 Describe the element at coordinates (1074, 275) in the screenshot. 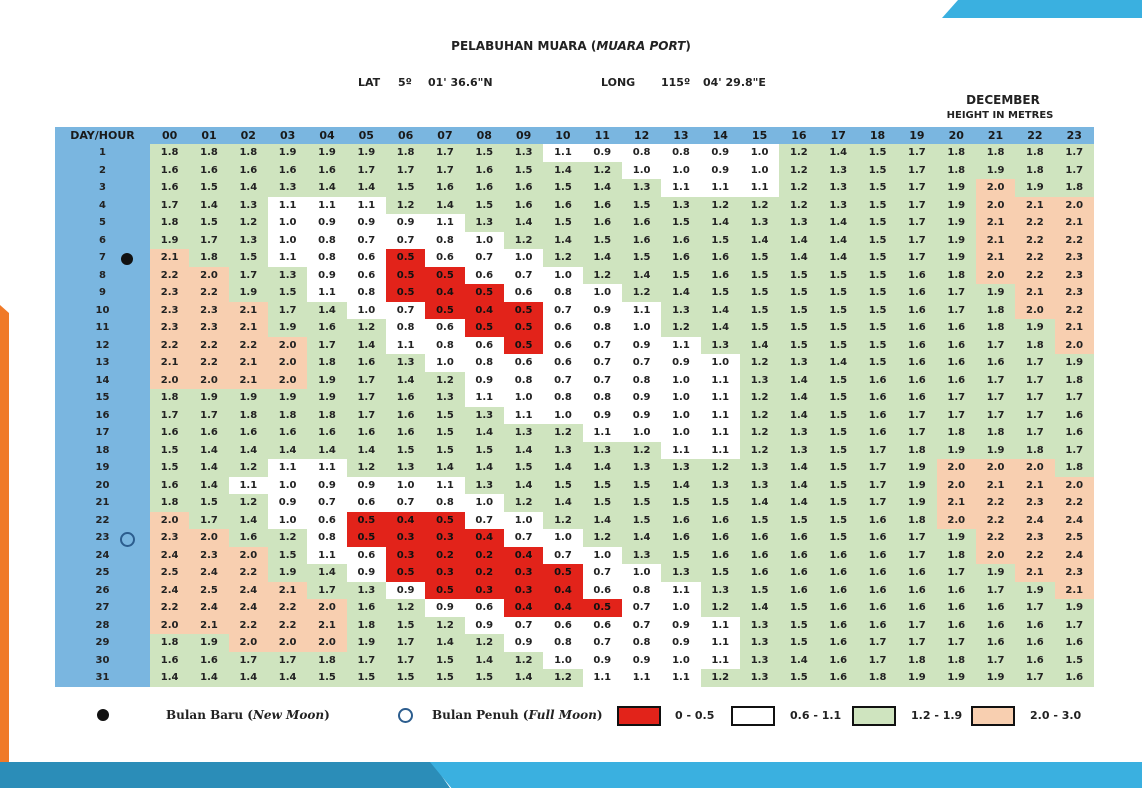

I see `tide-height-cell: 2.3` at that location.